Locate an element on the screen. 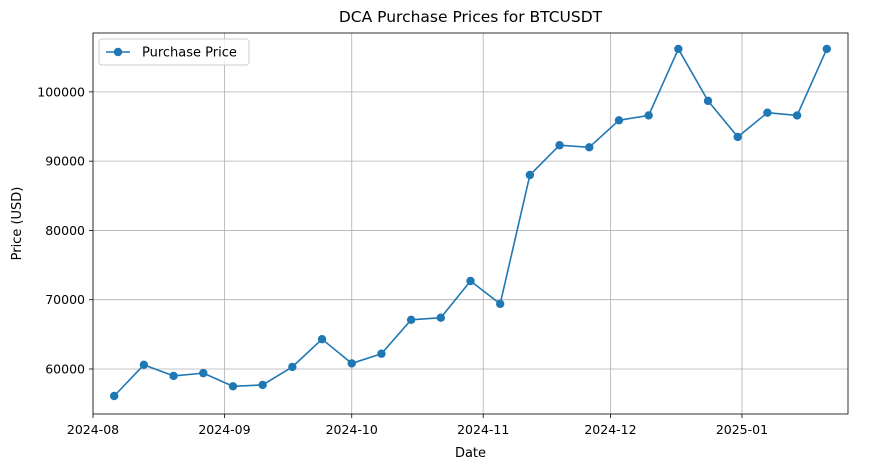 The height and width of the screenshot is (470, 876). y-tick-label: 80000 is located at coordinates (65, 230).